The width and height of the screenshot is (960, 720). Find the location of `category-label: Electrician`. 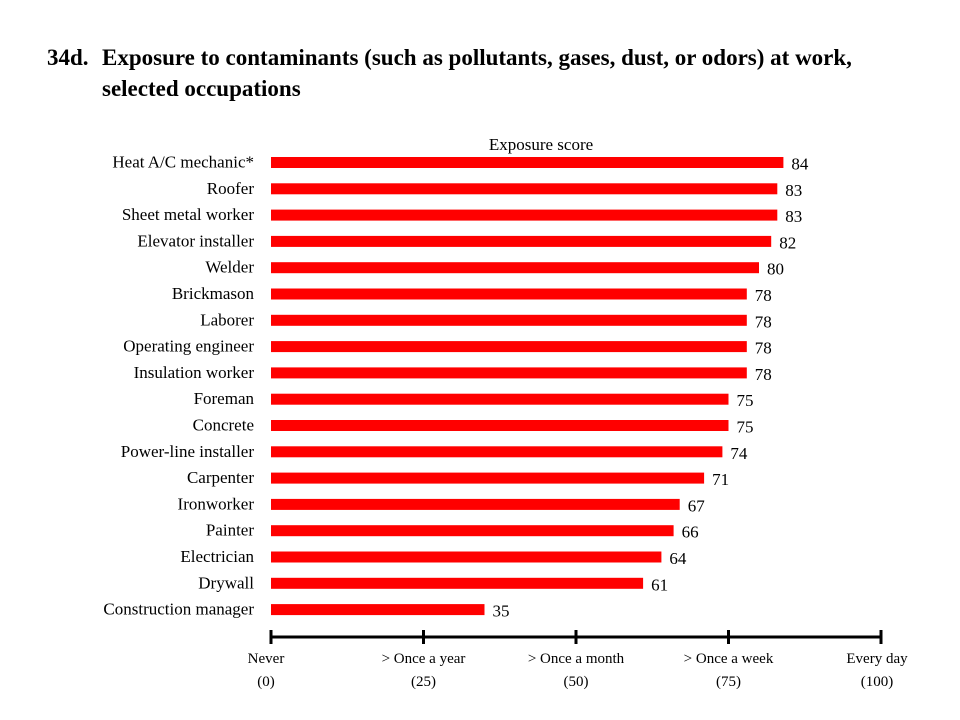

category-label: Electrician is located at coordinates (217, 556).